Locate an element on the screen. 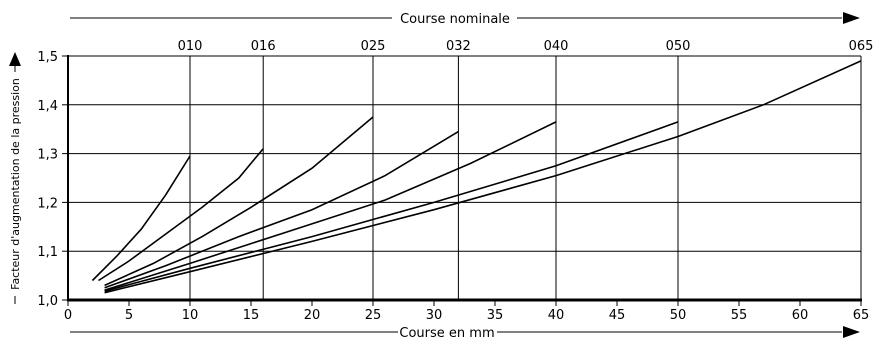 The height and width of the screenshot is (338, 882). x-tick-label: 45 is located at coordinates (617, 315).